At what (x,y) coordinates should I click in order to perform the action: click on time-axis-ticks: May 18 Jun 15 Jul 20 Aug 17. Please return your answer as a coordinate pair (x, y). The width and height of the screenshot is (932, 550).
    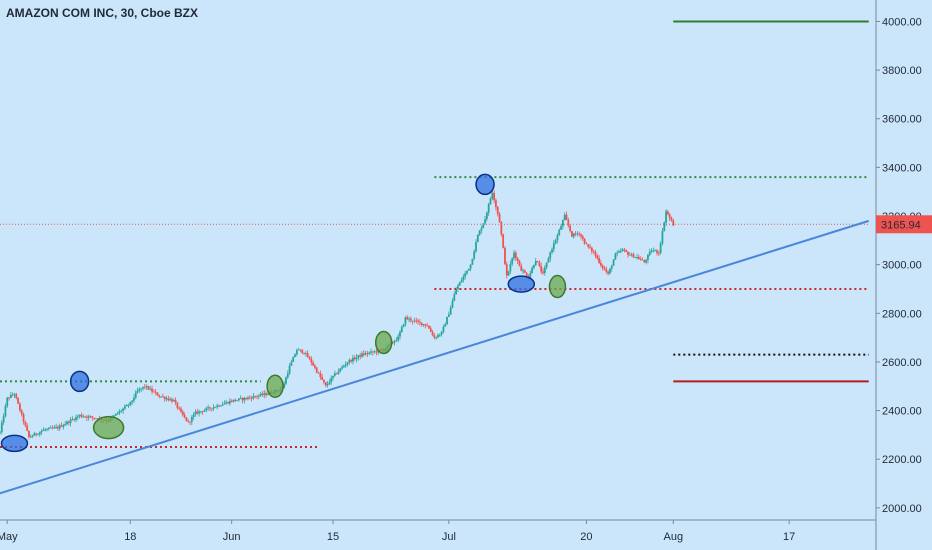
    Looking at the image, I should click on (397, 531).